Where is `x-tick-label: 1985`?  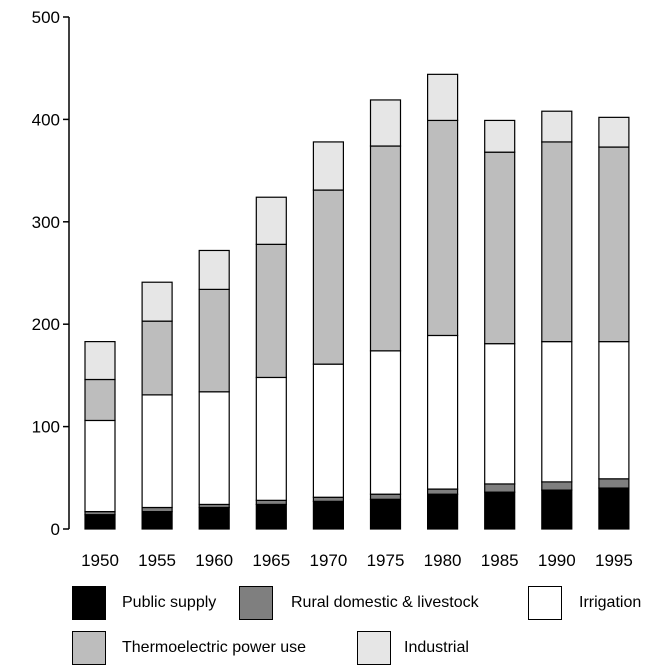 x-tick-label: 1985 is located at coordinates (500, 560).